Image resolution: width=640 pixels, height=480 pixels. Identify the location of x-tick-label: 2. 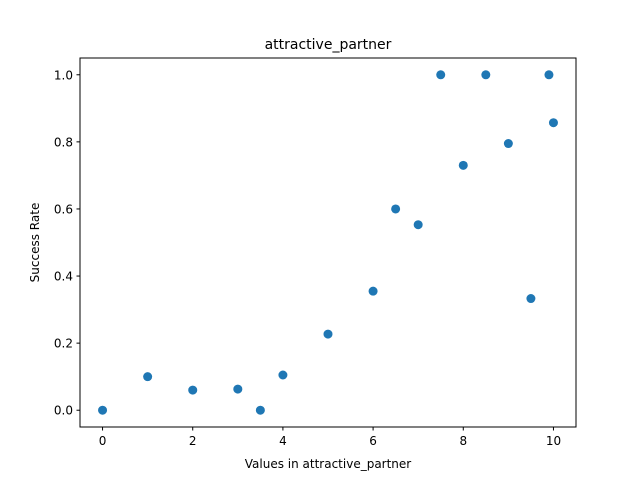
(193, 441).